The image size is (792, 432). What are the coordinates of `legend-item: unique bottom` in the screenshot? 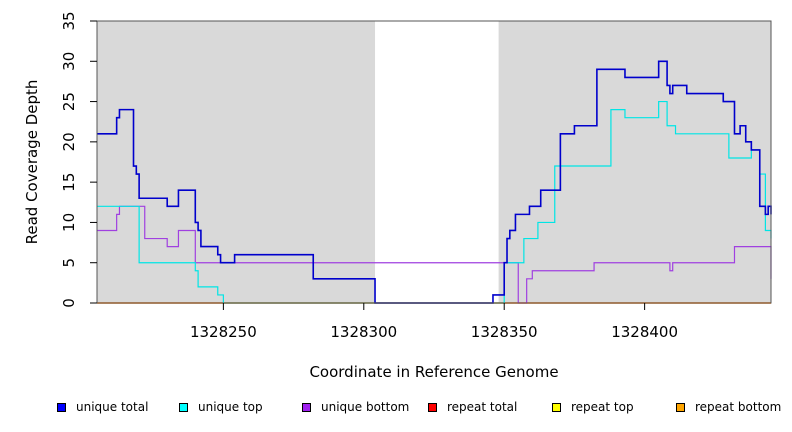 It's located at (355, 407).